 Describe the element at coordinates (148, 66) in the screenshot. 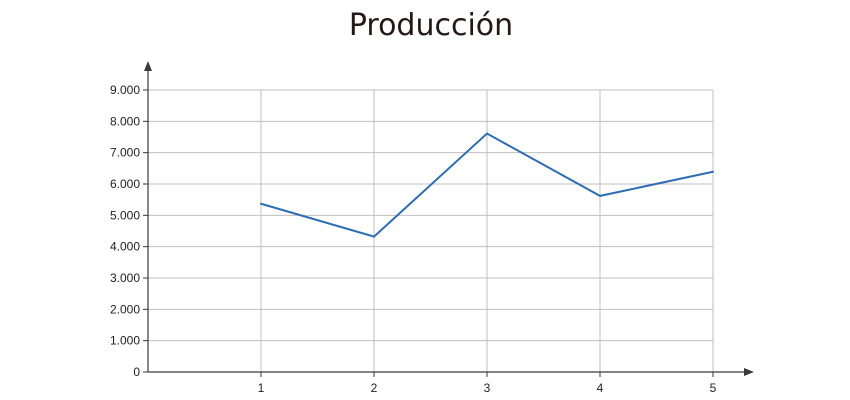

I see `y-axis-arrow` at that location.